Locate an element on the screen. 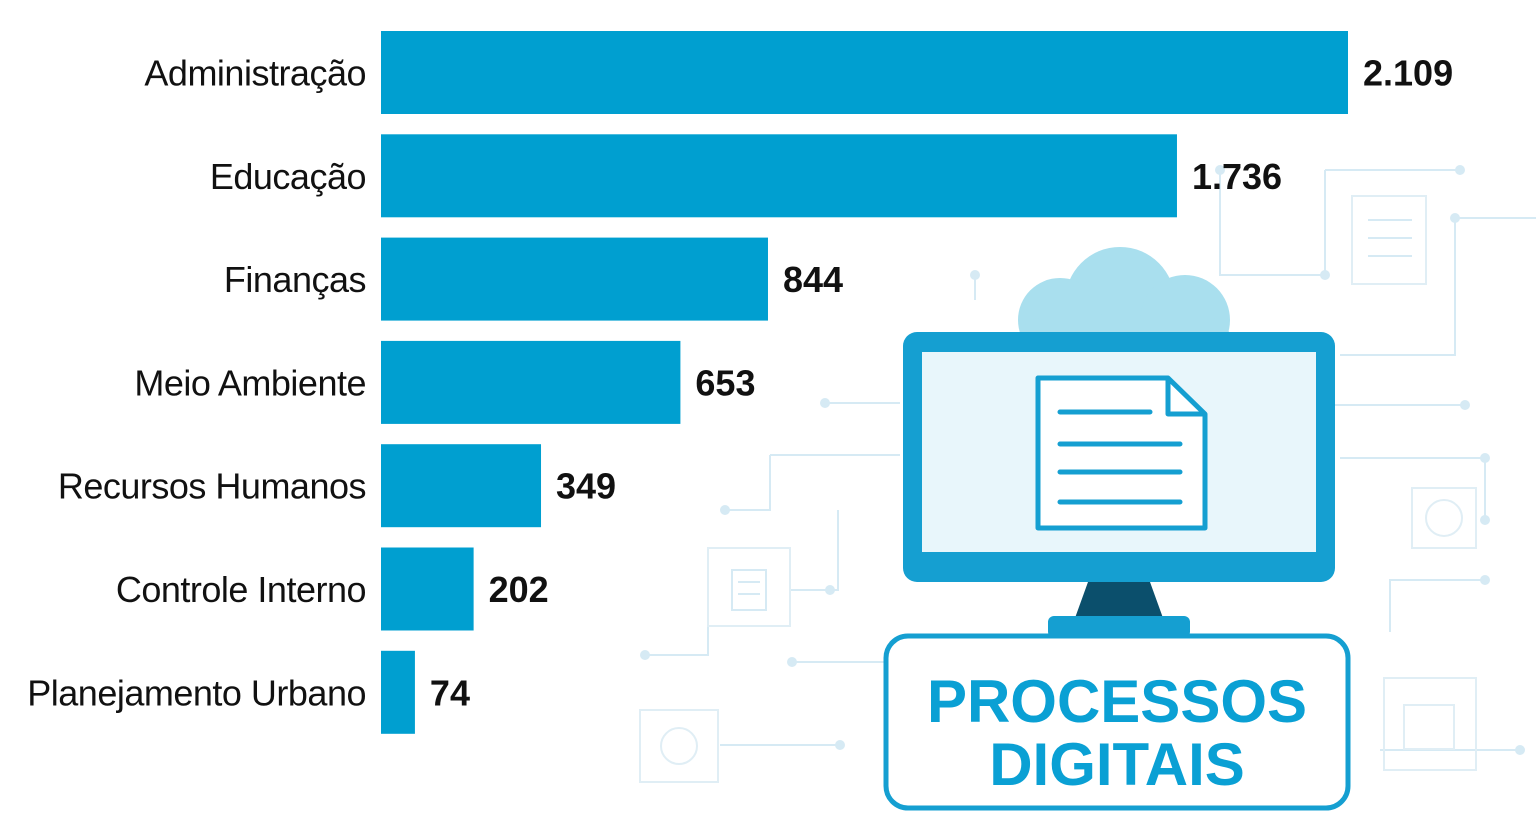 This screenshot has width=1536, height=840. category-label-2: Finanças is located at coordinates (295, 279).